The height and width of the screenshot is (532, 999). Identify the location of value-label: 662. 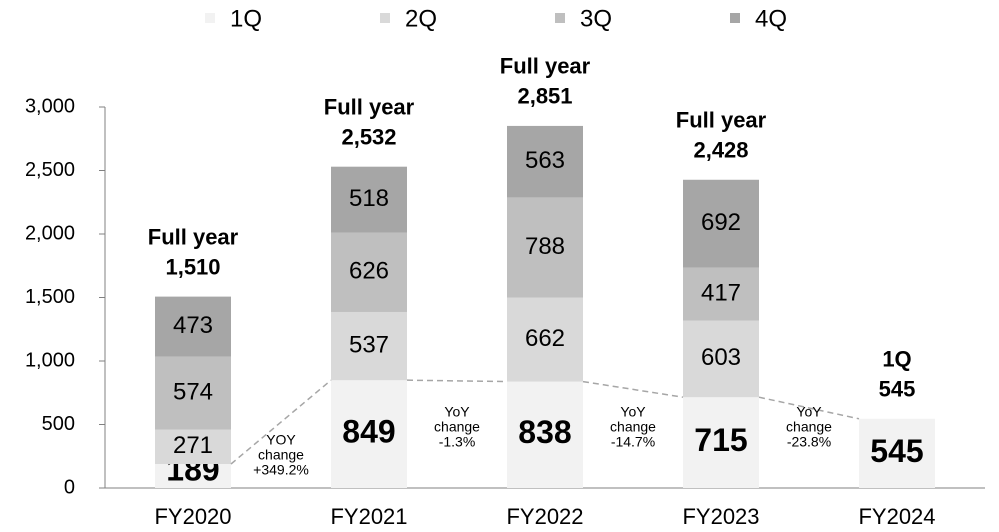
(545, 338).